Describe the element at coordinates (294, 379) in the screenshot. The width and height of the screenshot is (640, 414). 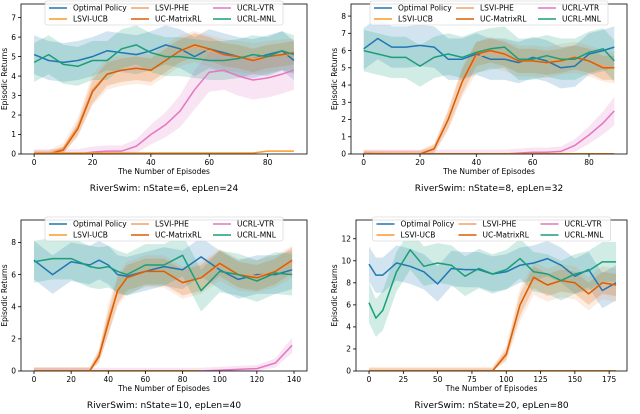
I see `x-tick-label: 140` at that location.